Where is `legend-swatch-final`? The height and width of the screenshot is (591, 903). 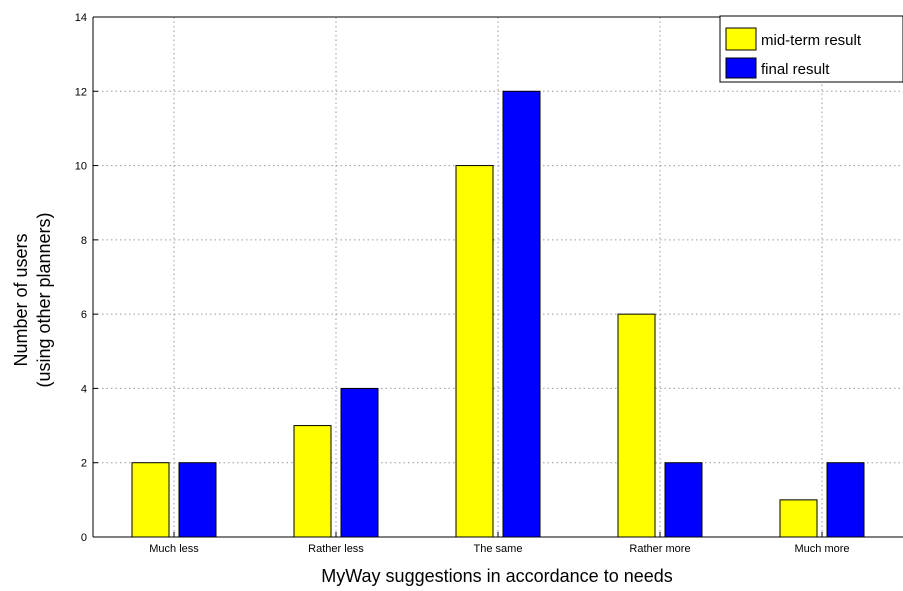 legend-swatch-final is located at coordinates (741, 68).